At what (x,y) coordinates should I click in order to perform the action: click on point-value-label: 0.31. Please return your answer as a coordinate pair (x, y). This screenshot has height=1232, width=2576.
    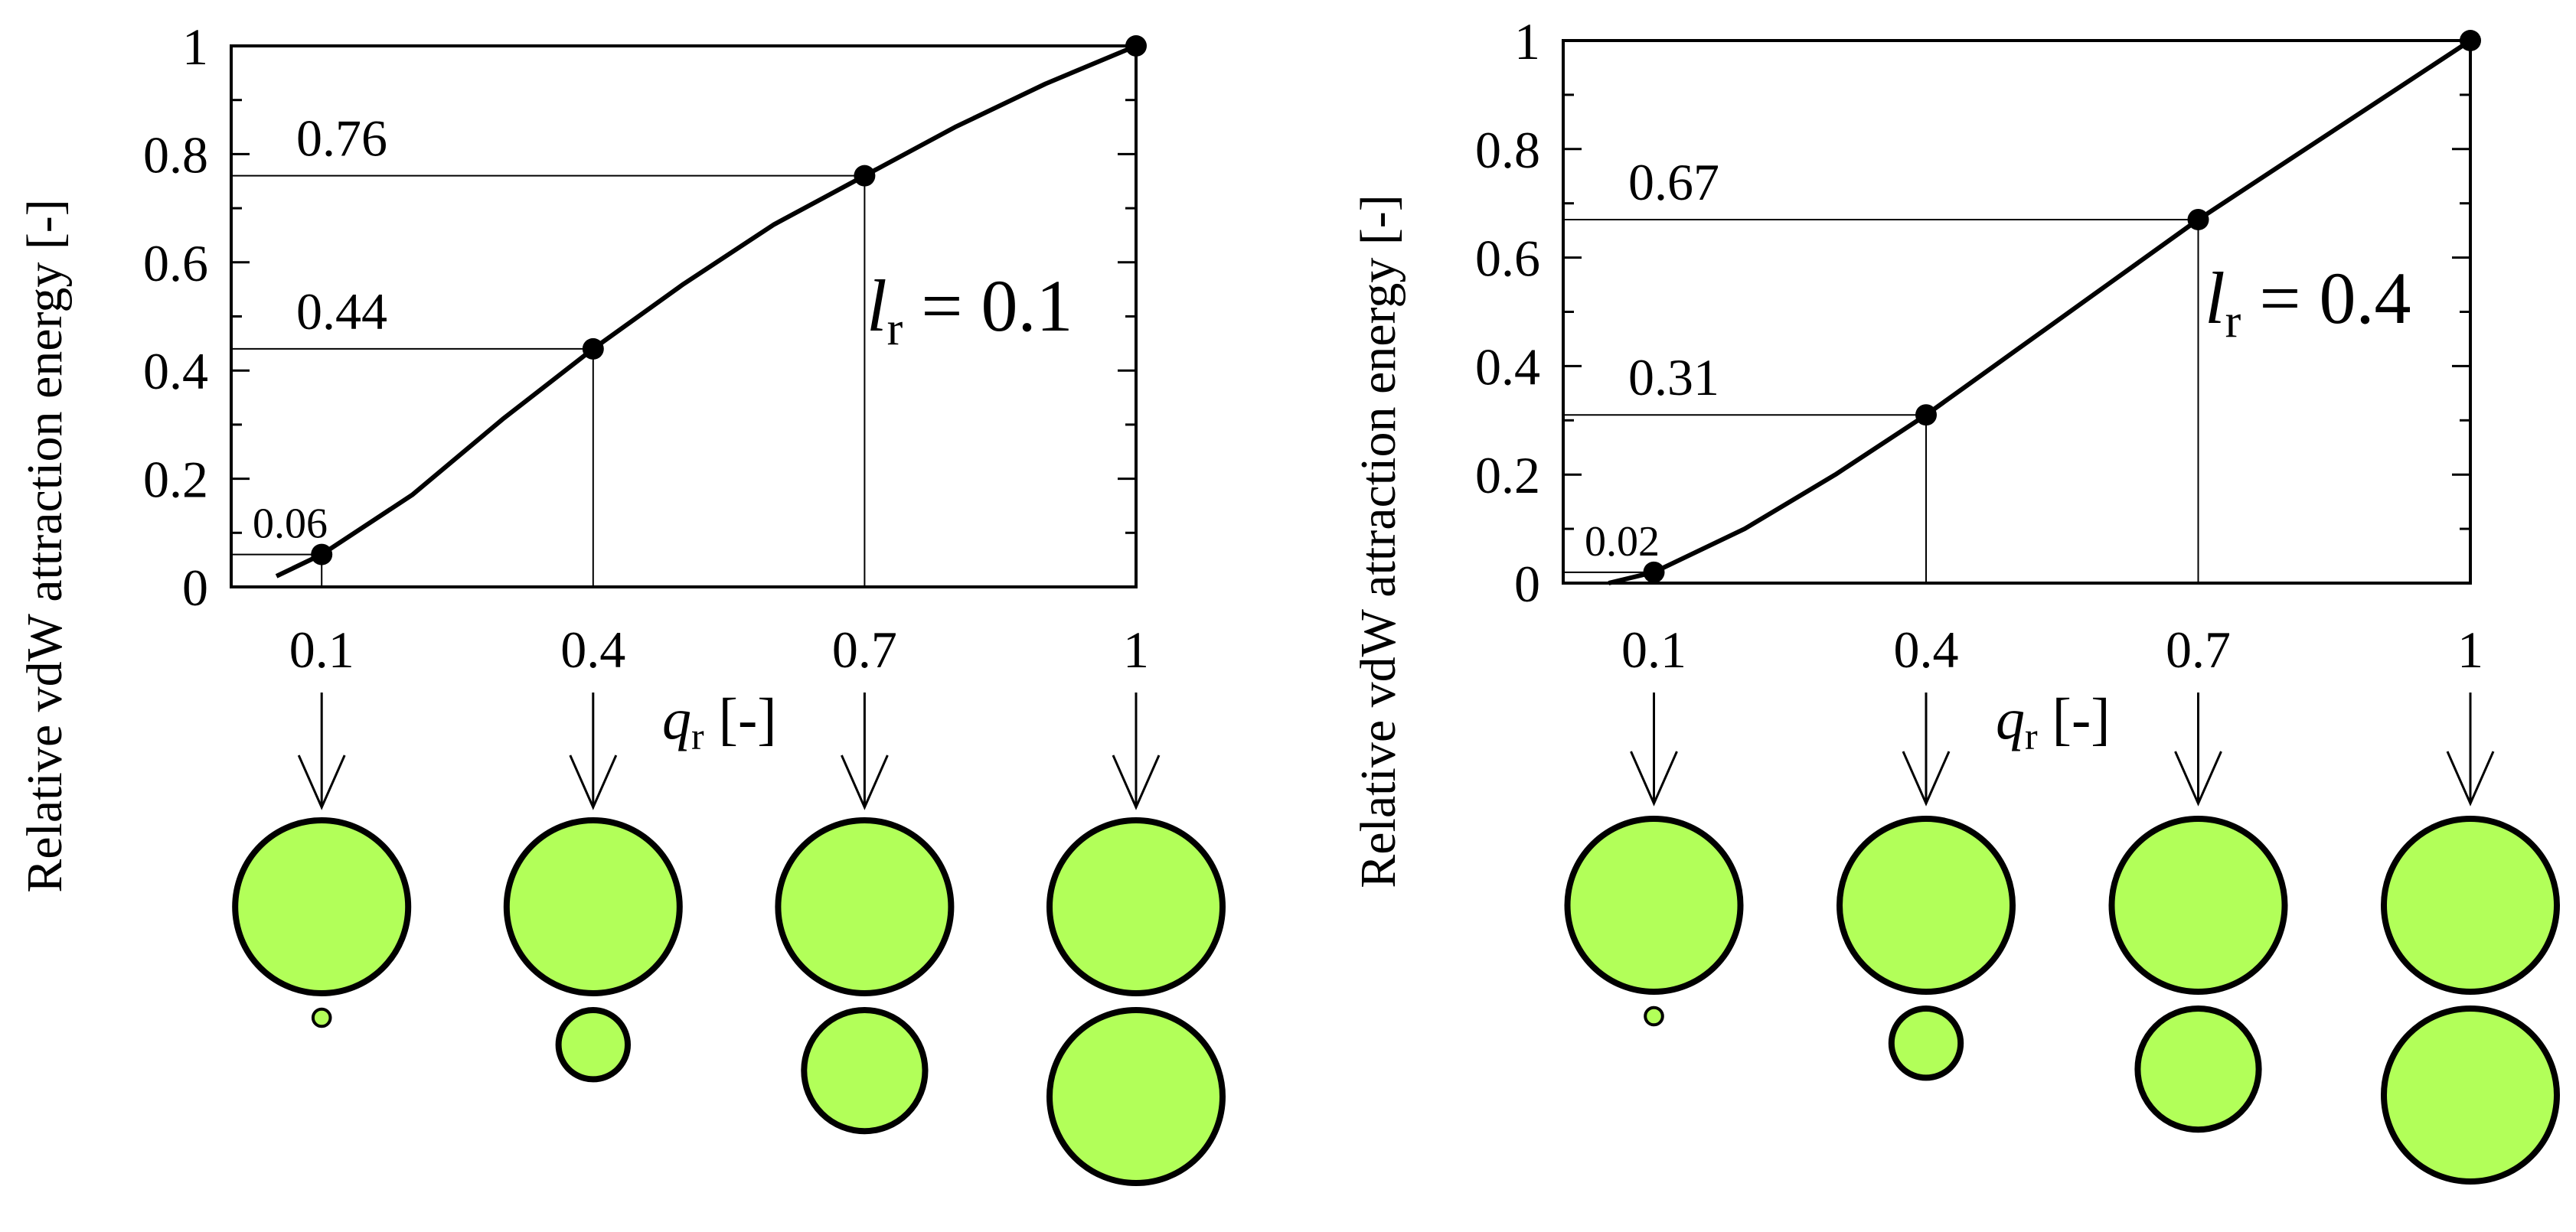
    Looking at the image, I should click on (1673, 377).